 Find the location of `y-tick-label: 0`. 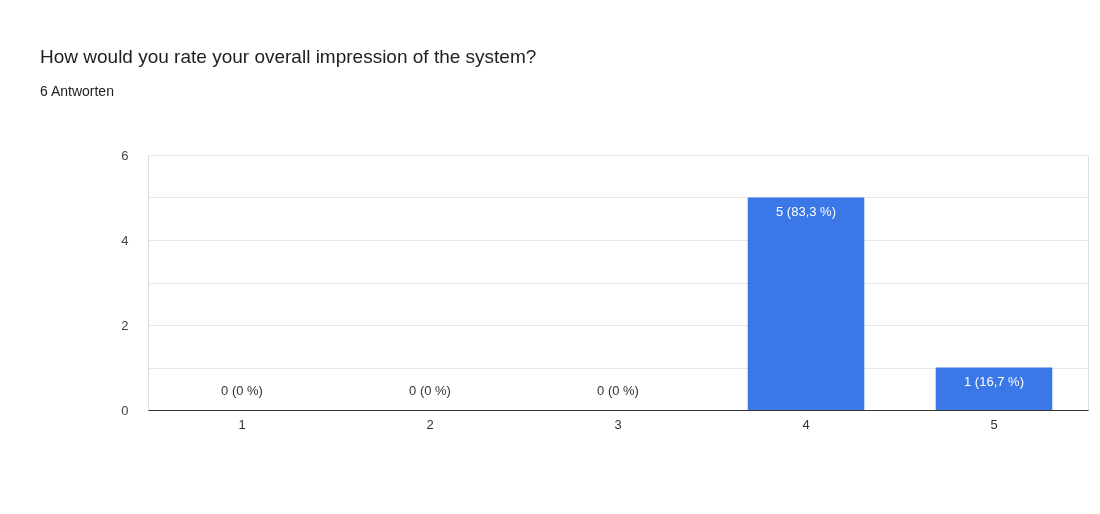

y-tick-label: 0 is located at coordinates (125, 410).